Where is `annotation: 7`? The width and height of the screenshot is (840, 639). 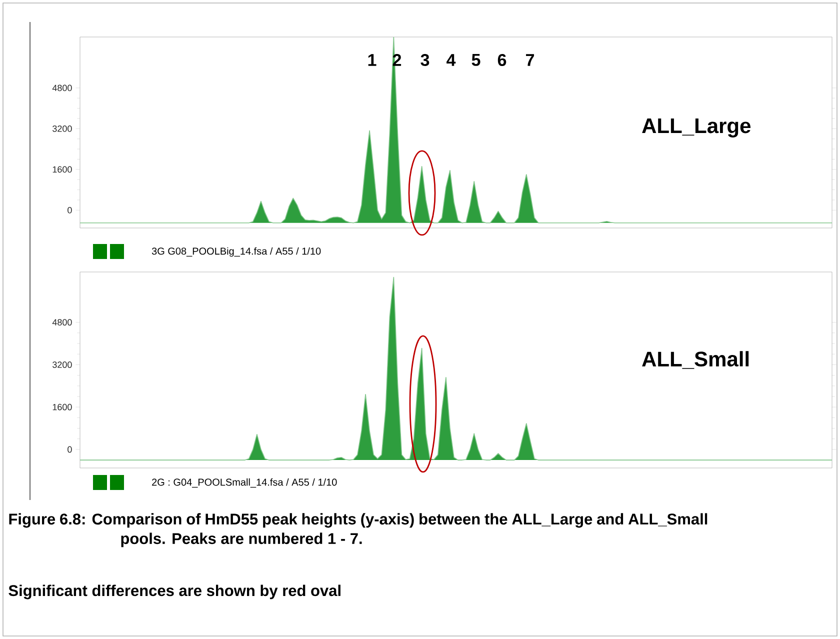 annotation: 7 is located at coordinates (530, 60).